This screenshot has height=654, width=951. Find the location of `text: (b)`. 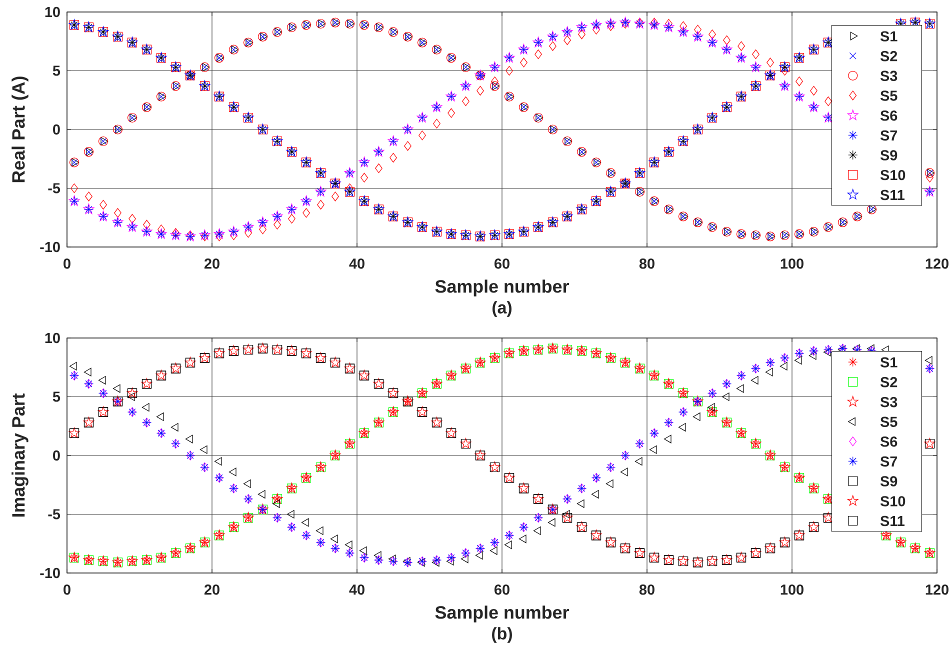

text: (b) is located at coordinates (502, 635).